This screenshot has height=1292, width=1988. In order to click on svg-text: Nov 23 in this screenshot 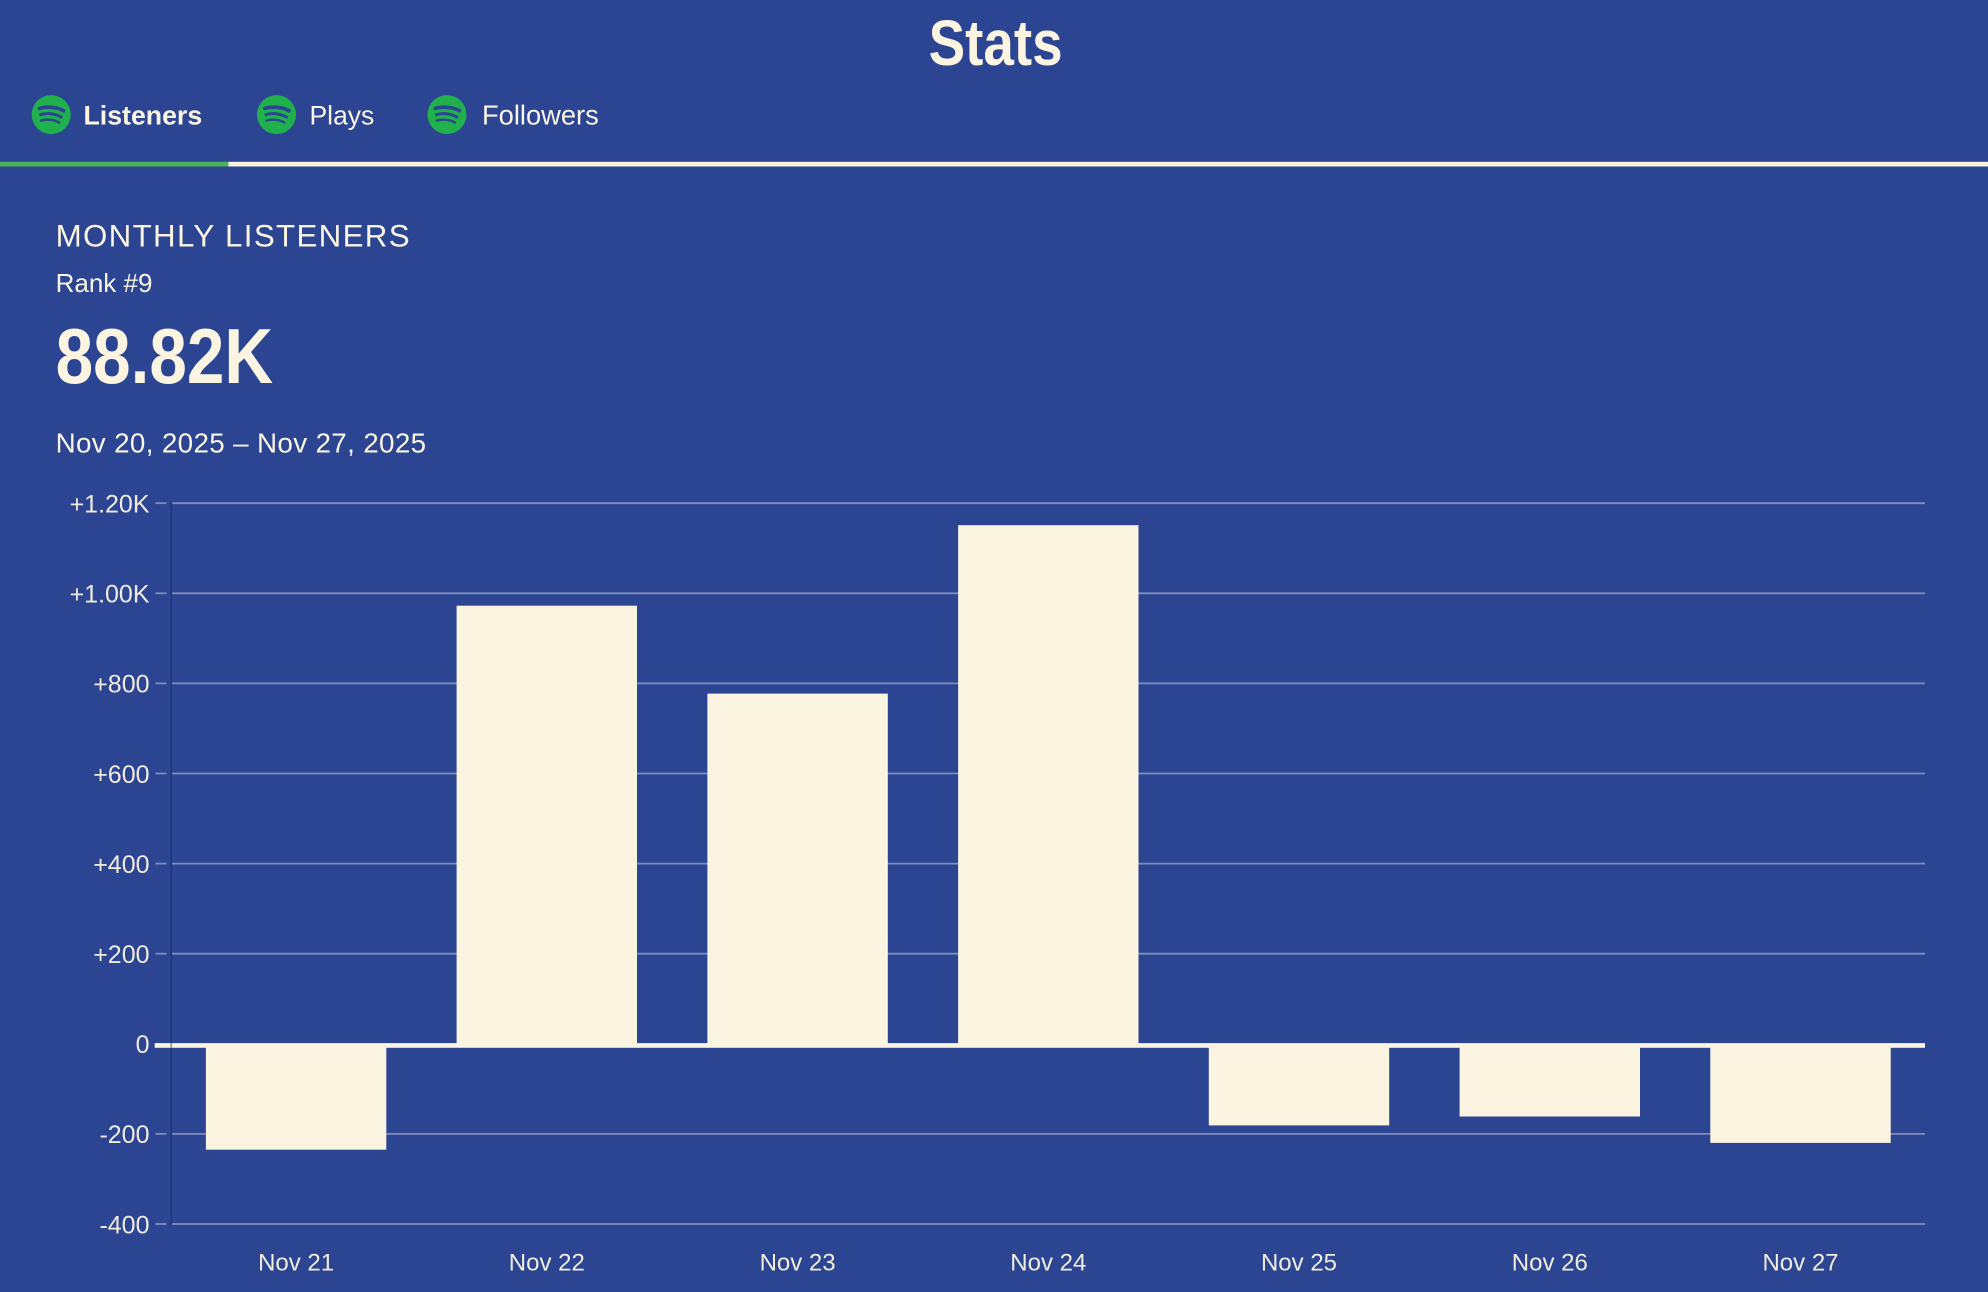, I will do `click(798, 1262)`.